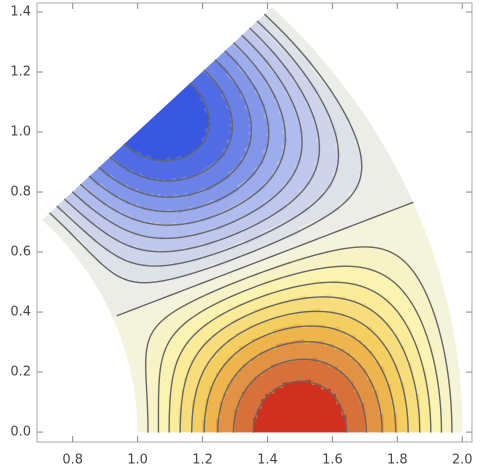 The image size is (482, 473). I want to click on y-tick-label: 0.4, so click(20, 312).